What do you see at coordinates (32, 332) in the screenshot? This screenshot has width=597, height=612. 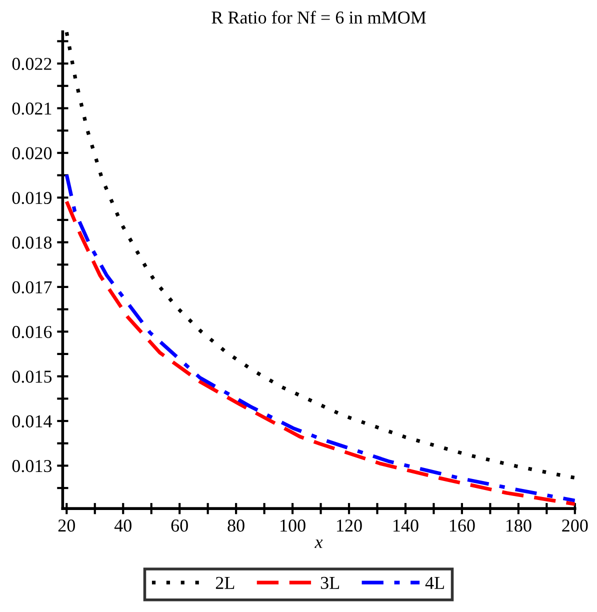 I see `y-tick-label: 0.016` at bounding box center [32, 332].